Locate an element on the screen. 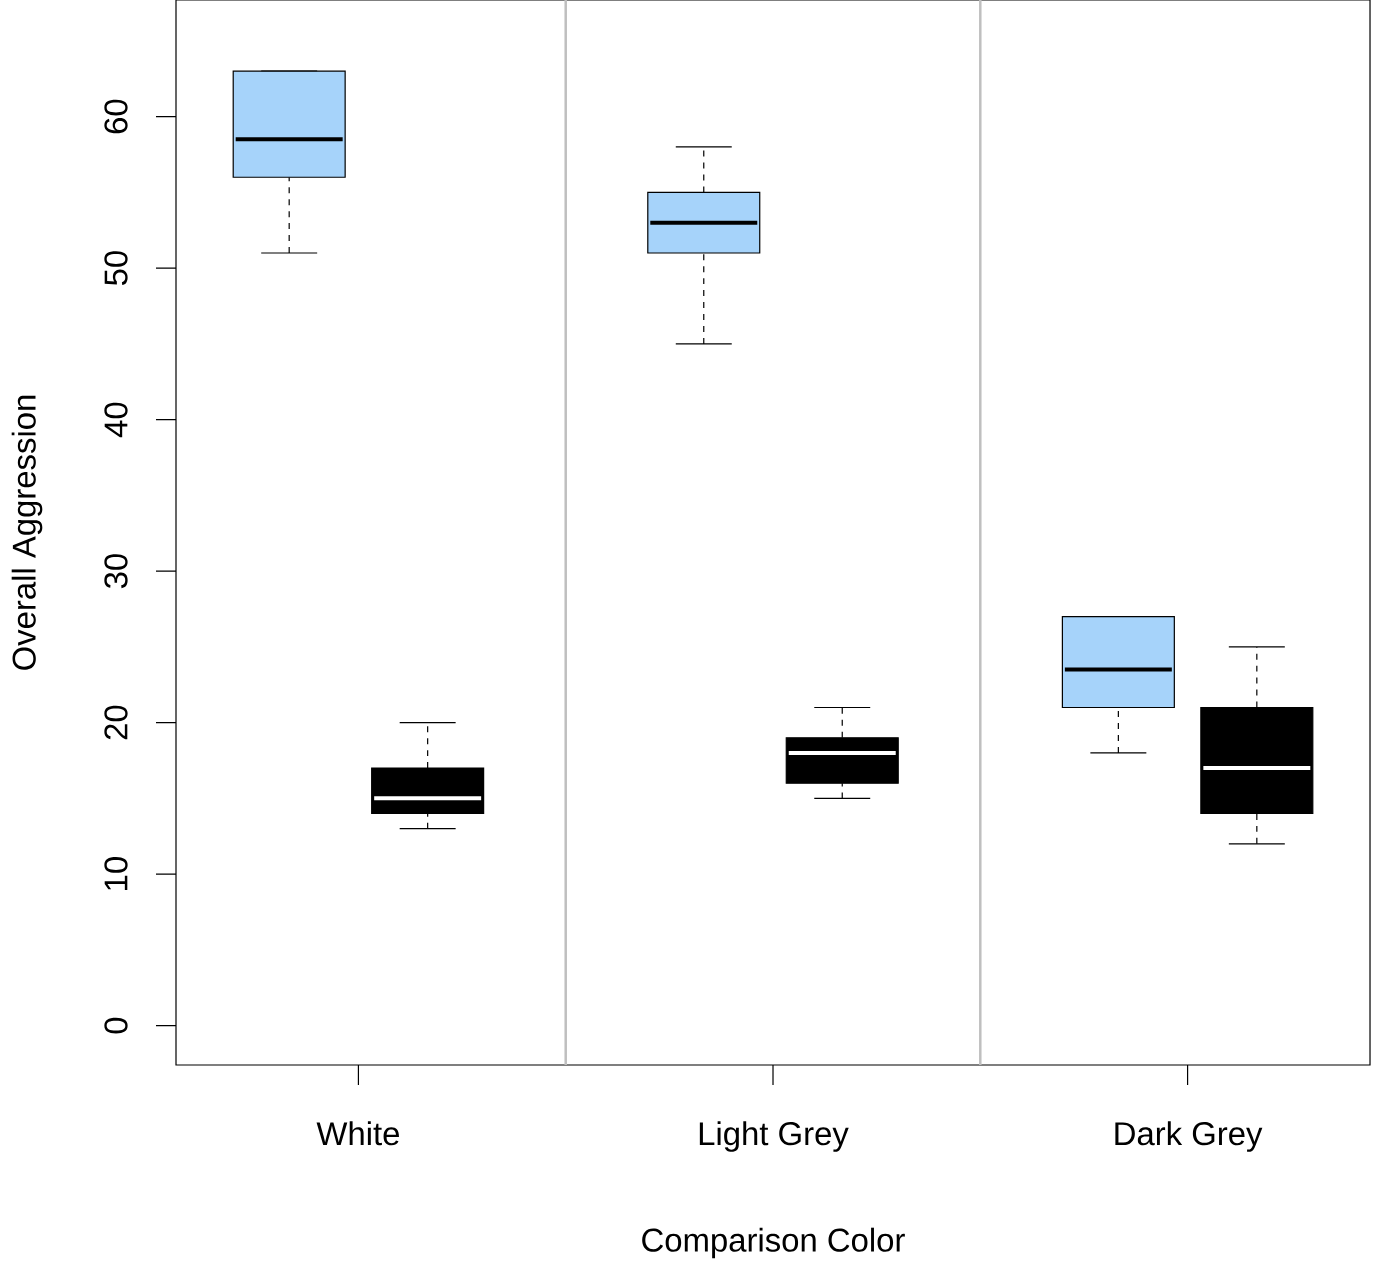 This screenshot has width=1374, height=1265. y-tick-label: 40 is located at coordinates (116, 420).